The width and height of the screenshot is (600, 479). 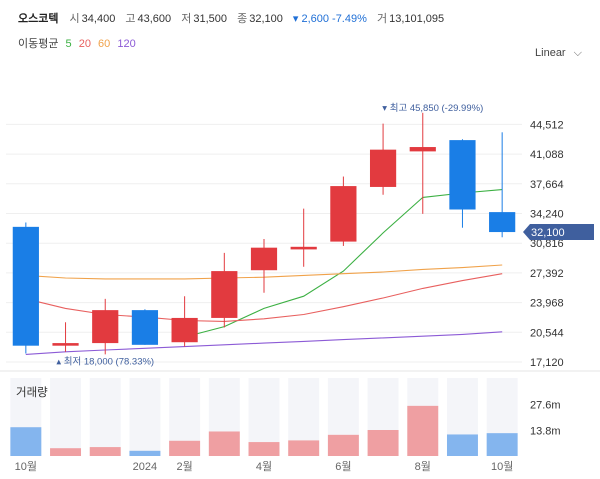 What do you see at coordinates (343, 466) in the screenshot?
I see `x-tick-label: 6월` at bounding box center [343, 466].